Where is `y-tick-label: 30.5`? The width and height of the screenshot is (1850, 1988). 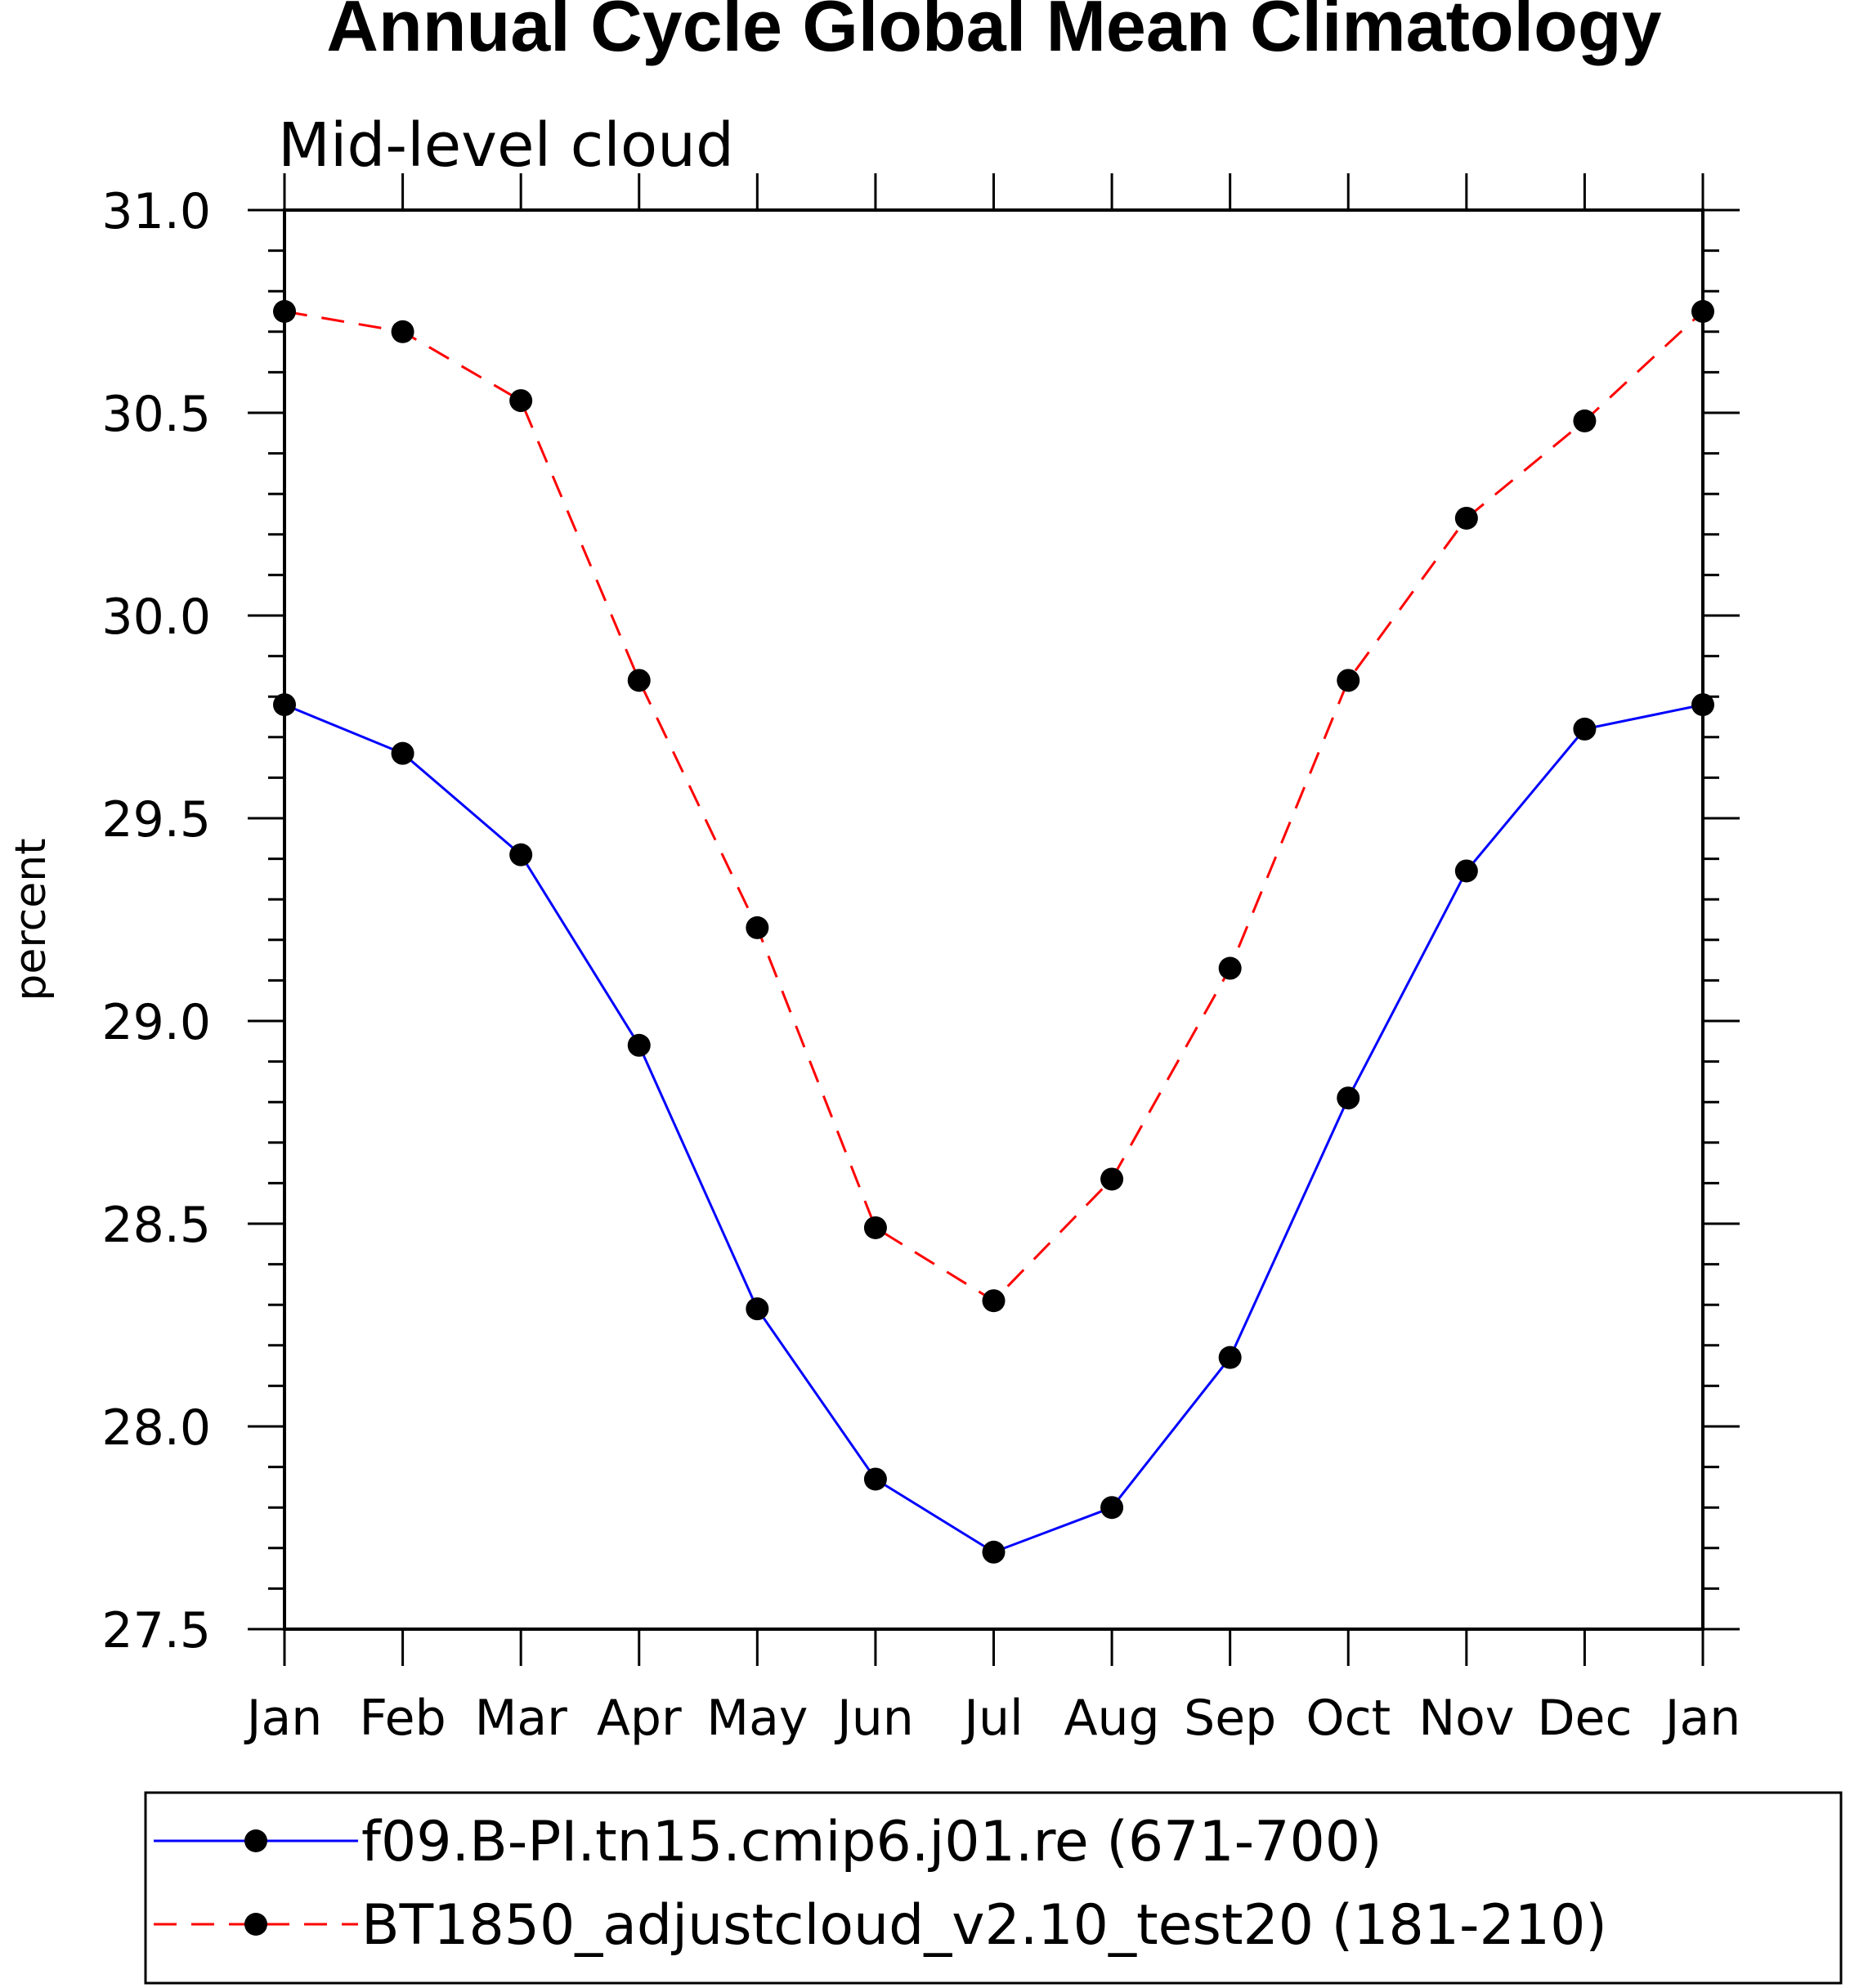
y-tick-label: 30.5 is located at coordinates (156, 414).